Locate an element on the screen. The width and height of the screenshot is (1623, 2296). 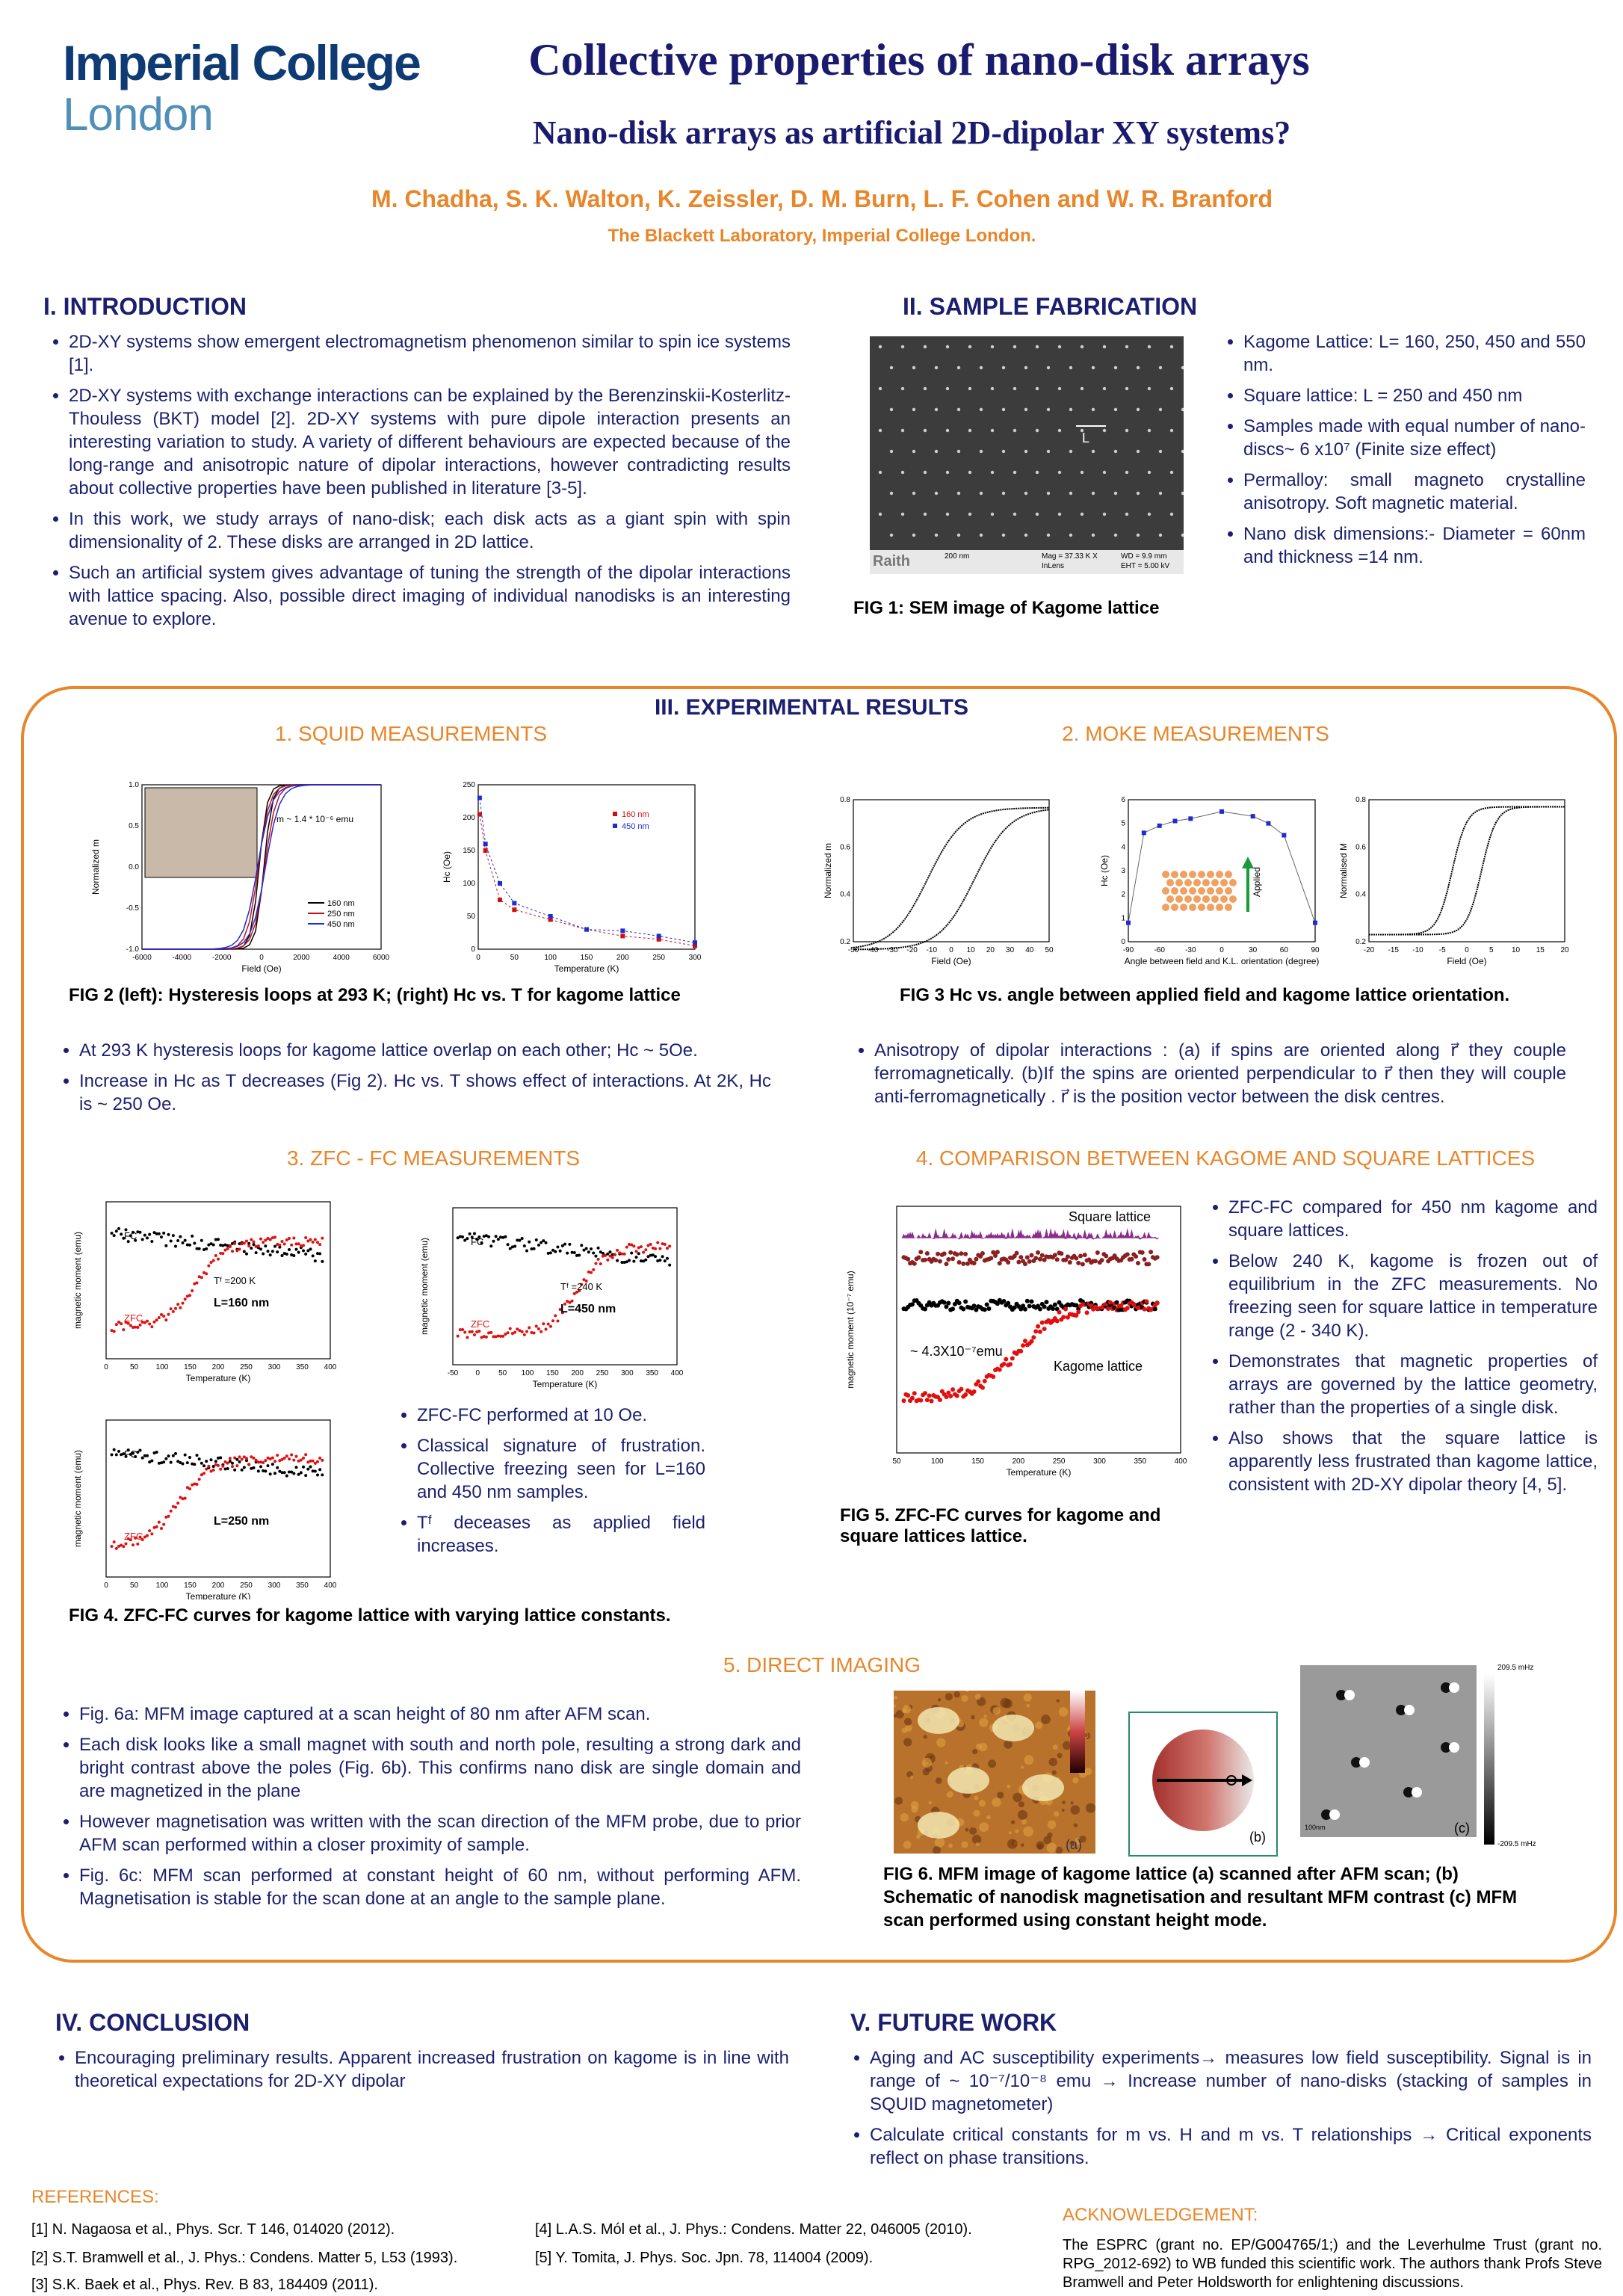
zfc-bullet: Tᶠ deceases as applied field increases. is located at coordinates (561, 1535).